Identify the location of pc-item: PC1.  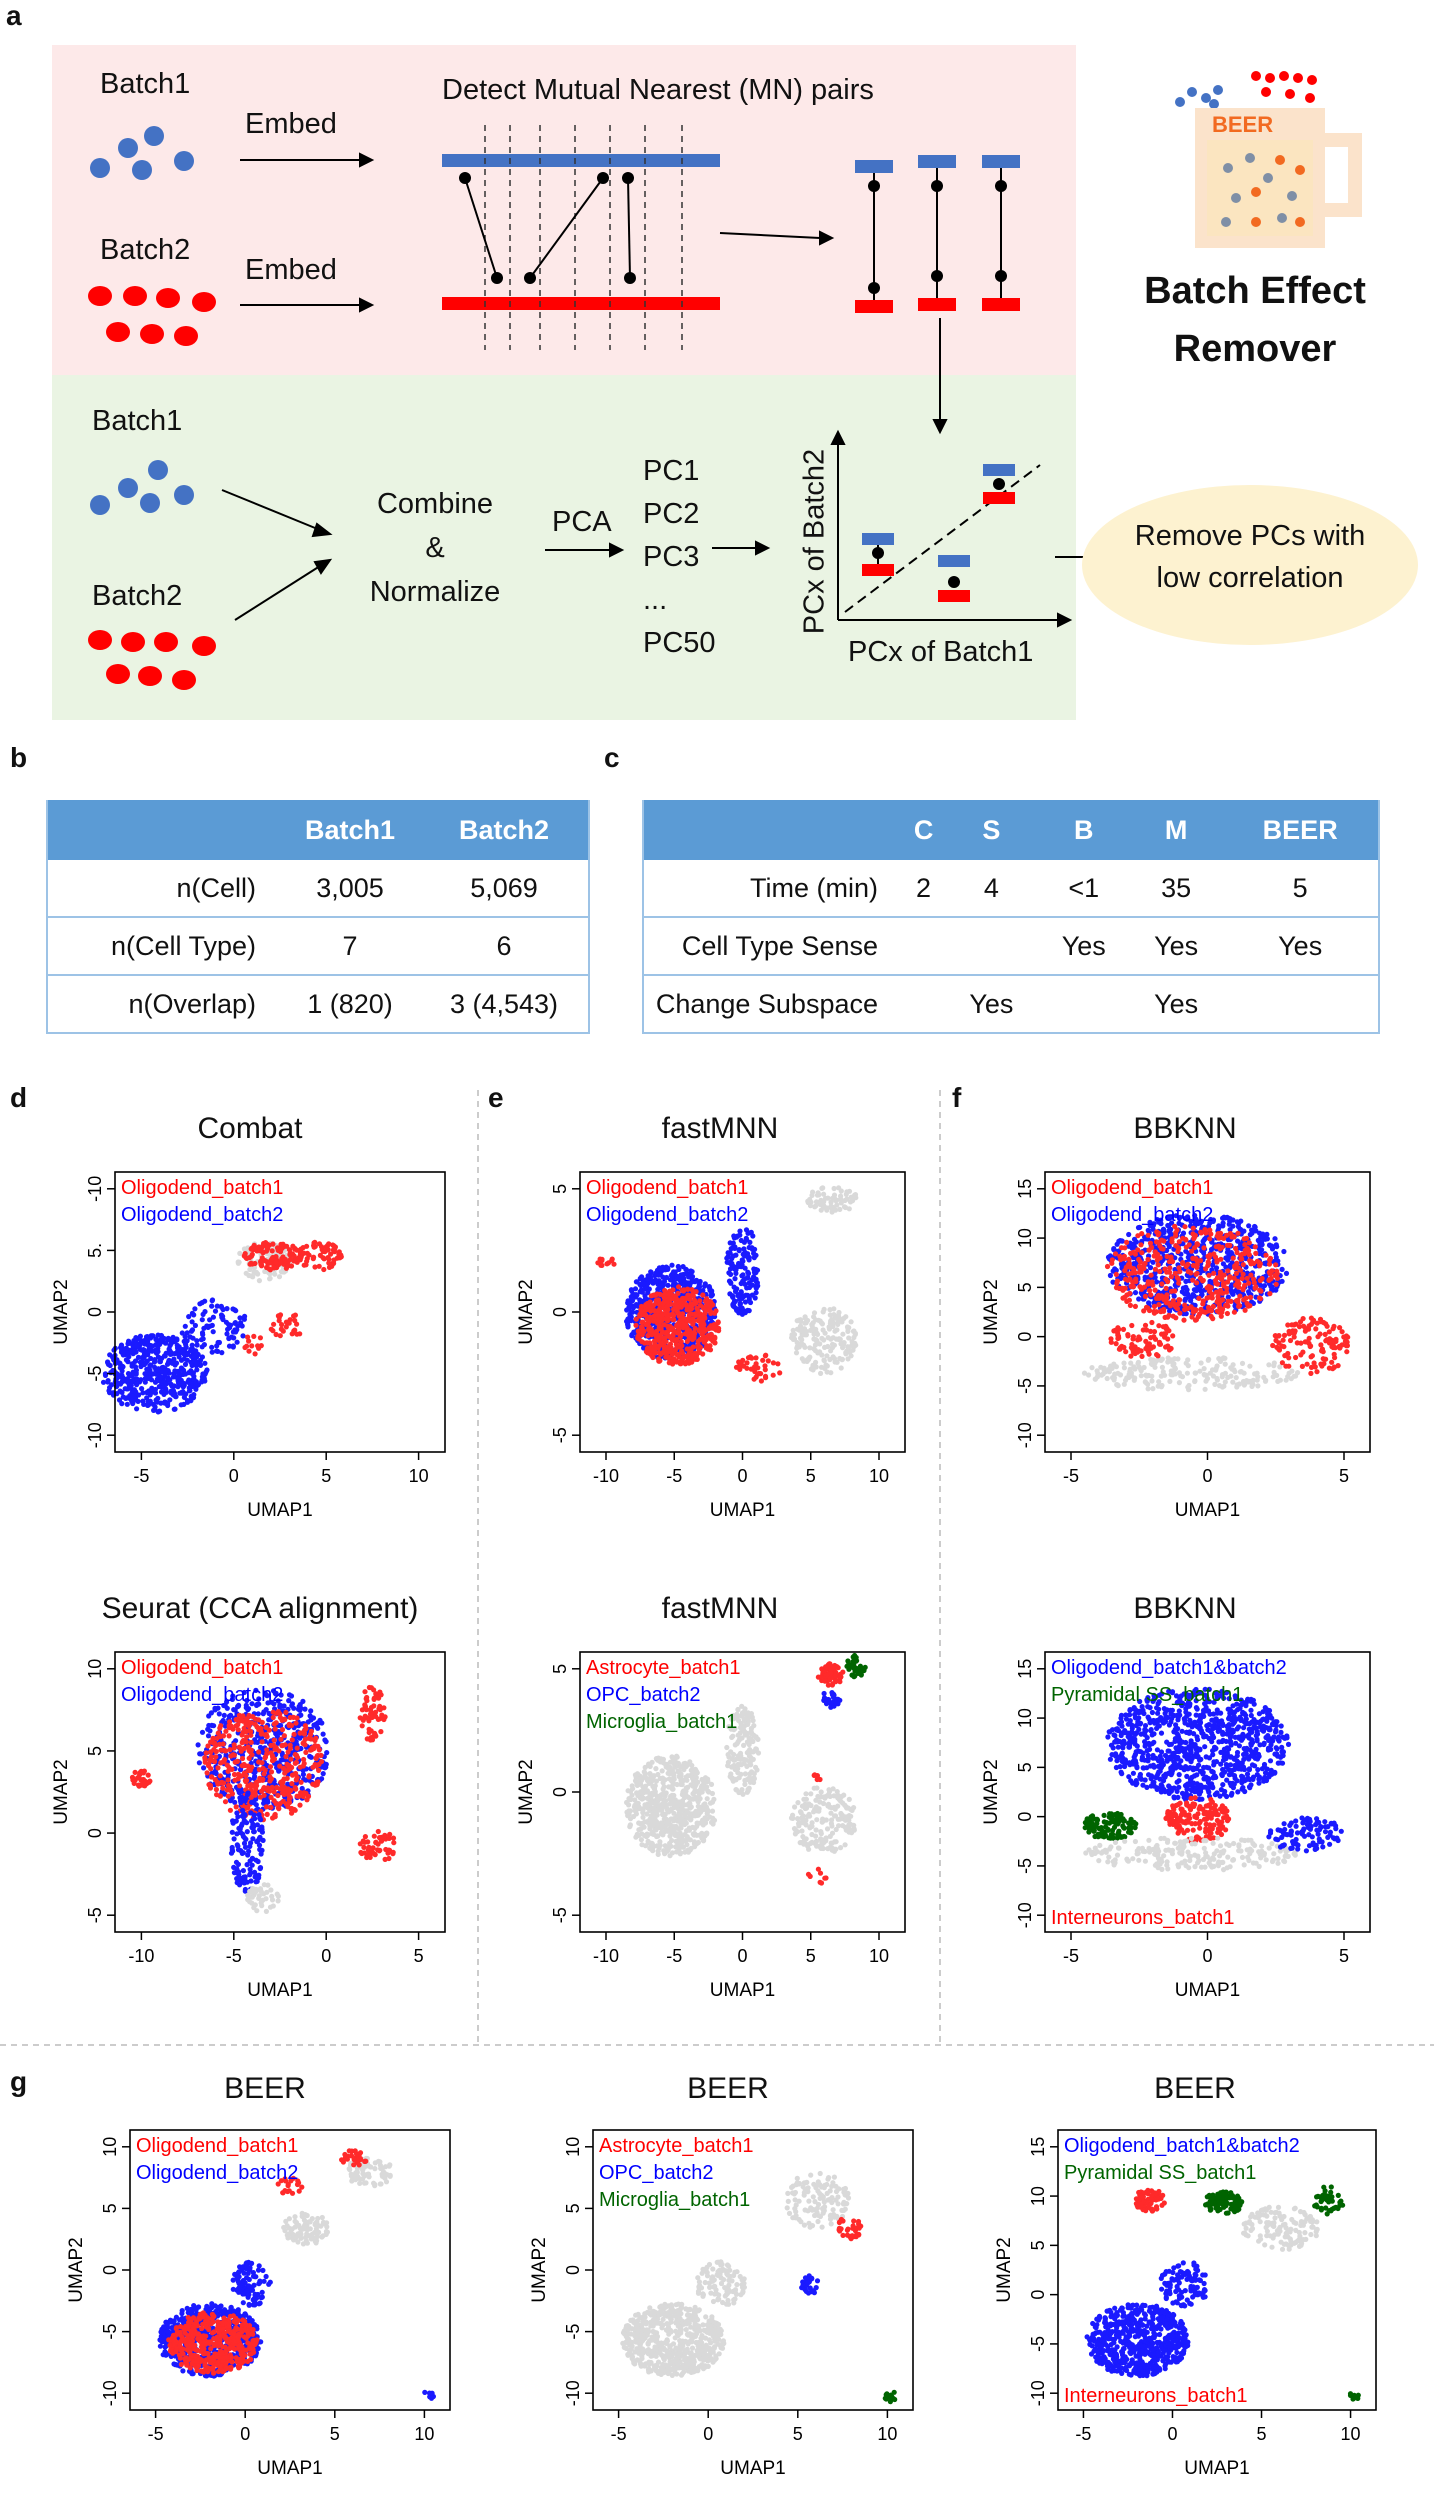
(671, 471).